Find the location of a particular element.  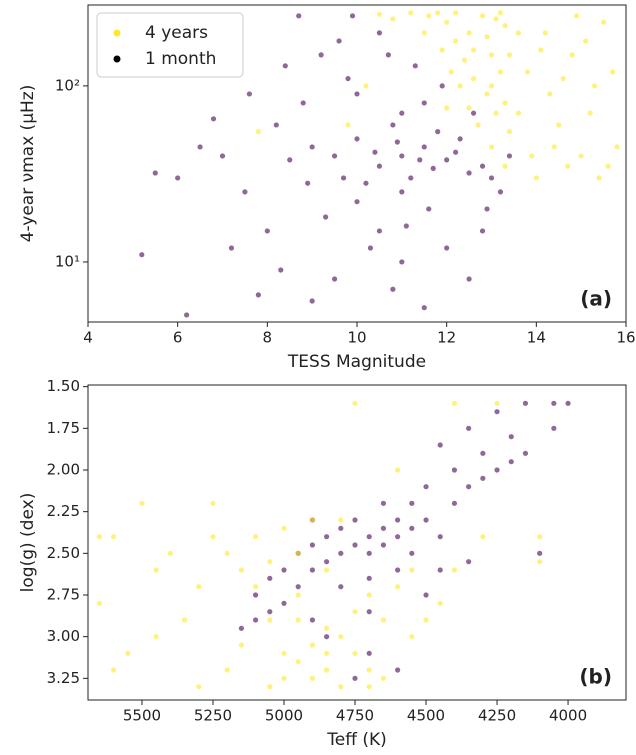

legend-label: 4 years is located at coordinates (176, 33).